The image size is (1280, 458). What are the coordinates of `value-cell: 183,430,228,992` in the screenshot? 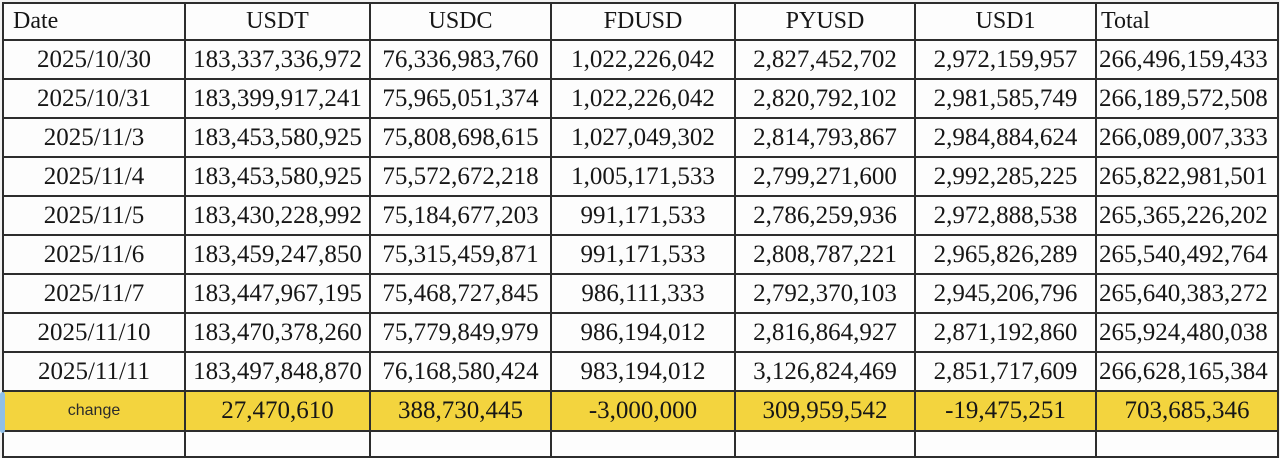 It's located at (277, 215).